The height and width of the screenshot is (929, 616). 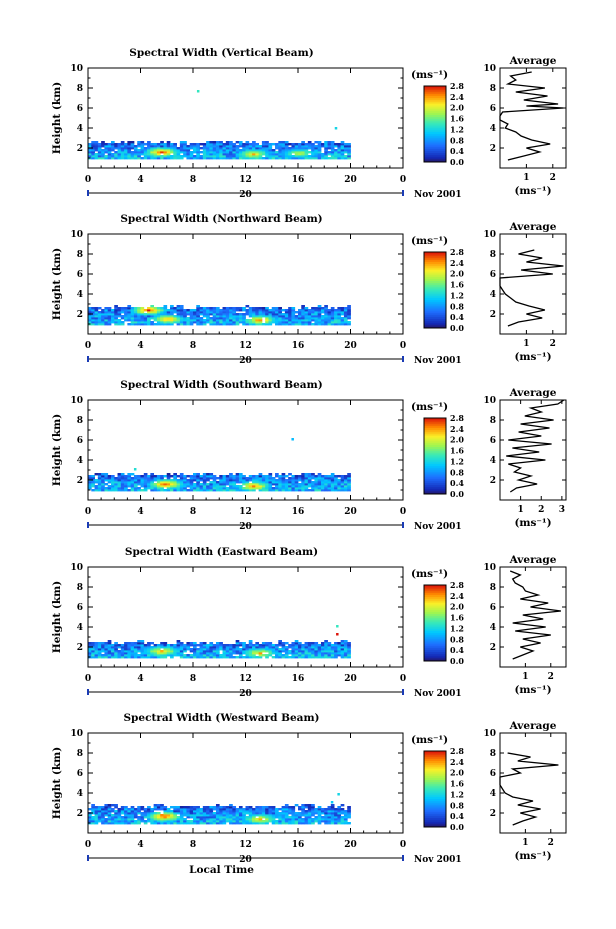 I want to click on colorbar-tick-label: 1.2, so click(x=457, y=295).